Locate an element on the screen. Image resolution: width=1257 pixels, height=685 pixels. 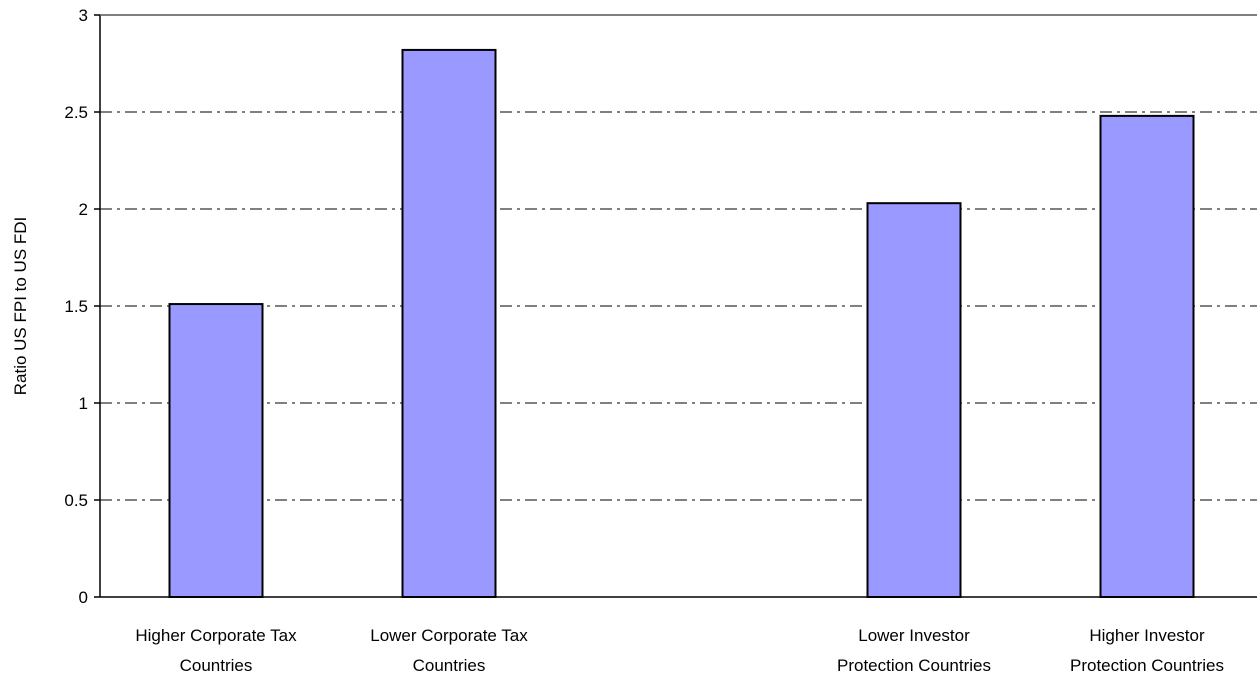
x-category-label-line: Lower Corporate Tax is located at coordinates (449, 635).